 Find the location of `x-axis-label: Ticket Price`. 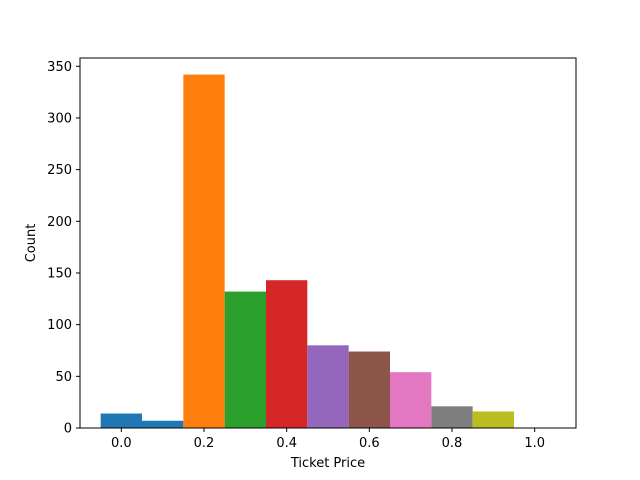

x-axis-label: Ticket Price is located at coordinates (327, 463).